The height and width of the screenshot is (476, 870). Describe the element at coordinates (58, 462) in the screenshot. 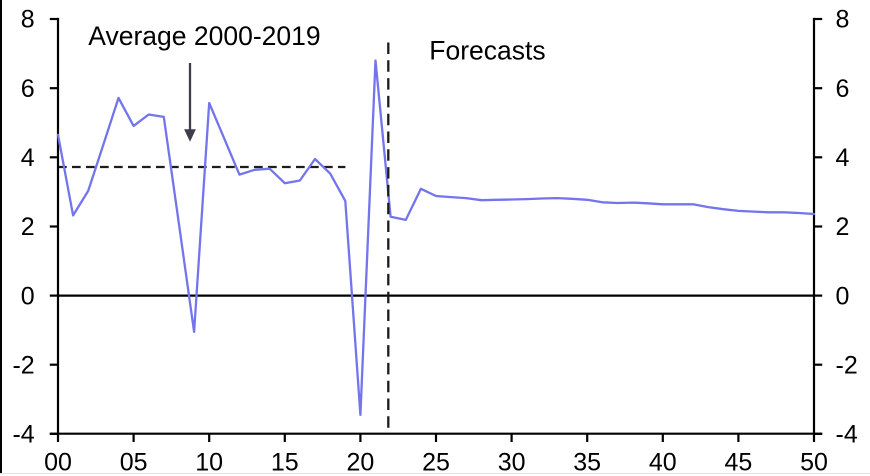

I see `svg-text: 00` at that location.